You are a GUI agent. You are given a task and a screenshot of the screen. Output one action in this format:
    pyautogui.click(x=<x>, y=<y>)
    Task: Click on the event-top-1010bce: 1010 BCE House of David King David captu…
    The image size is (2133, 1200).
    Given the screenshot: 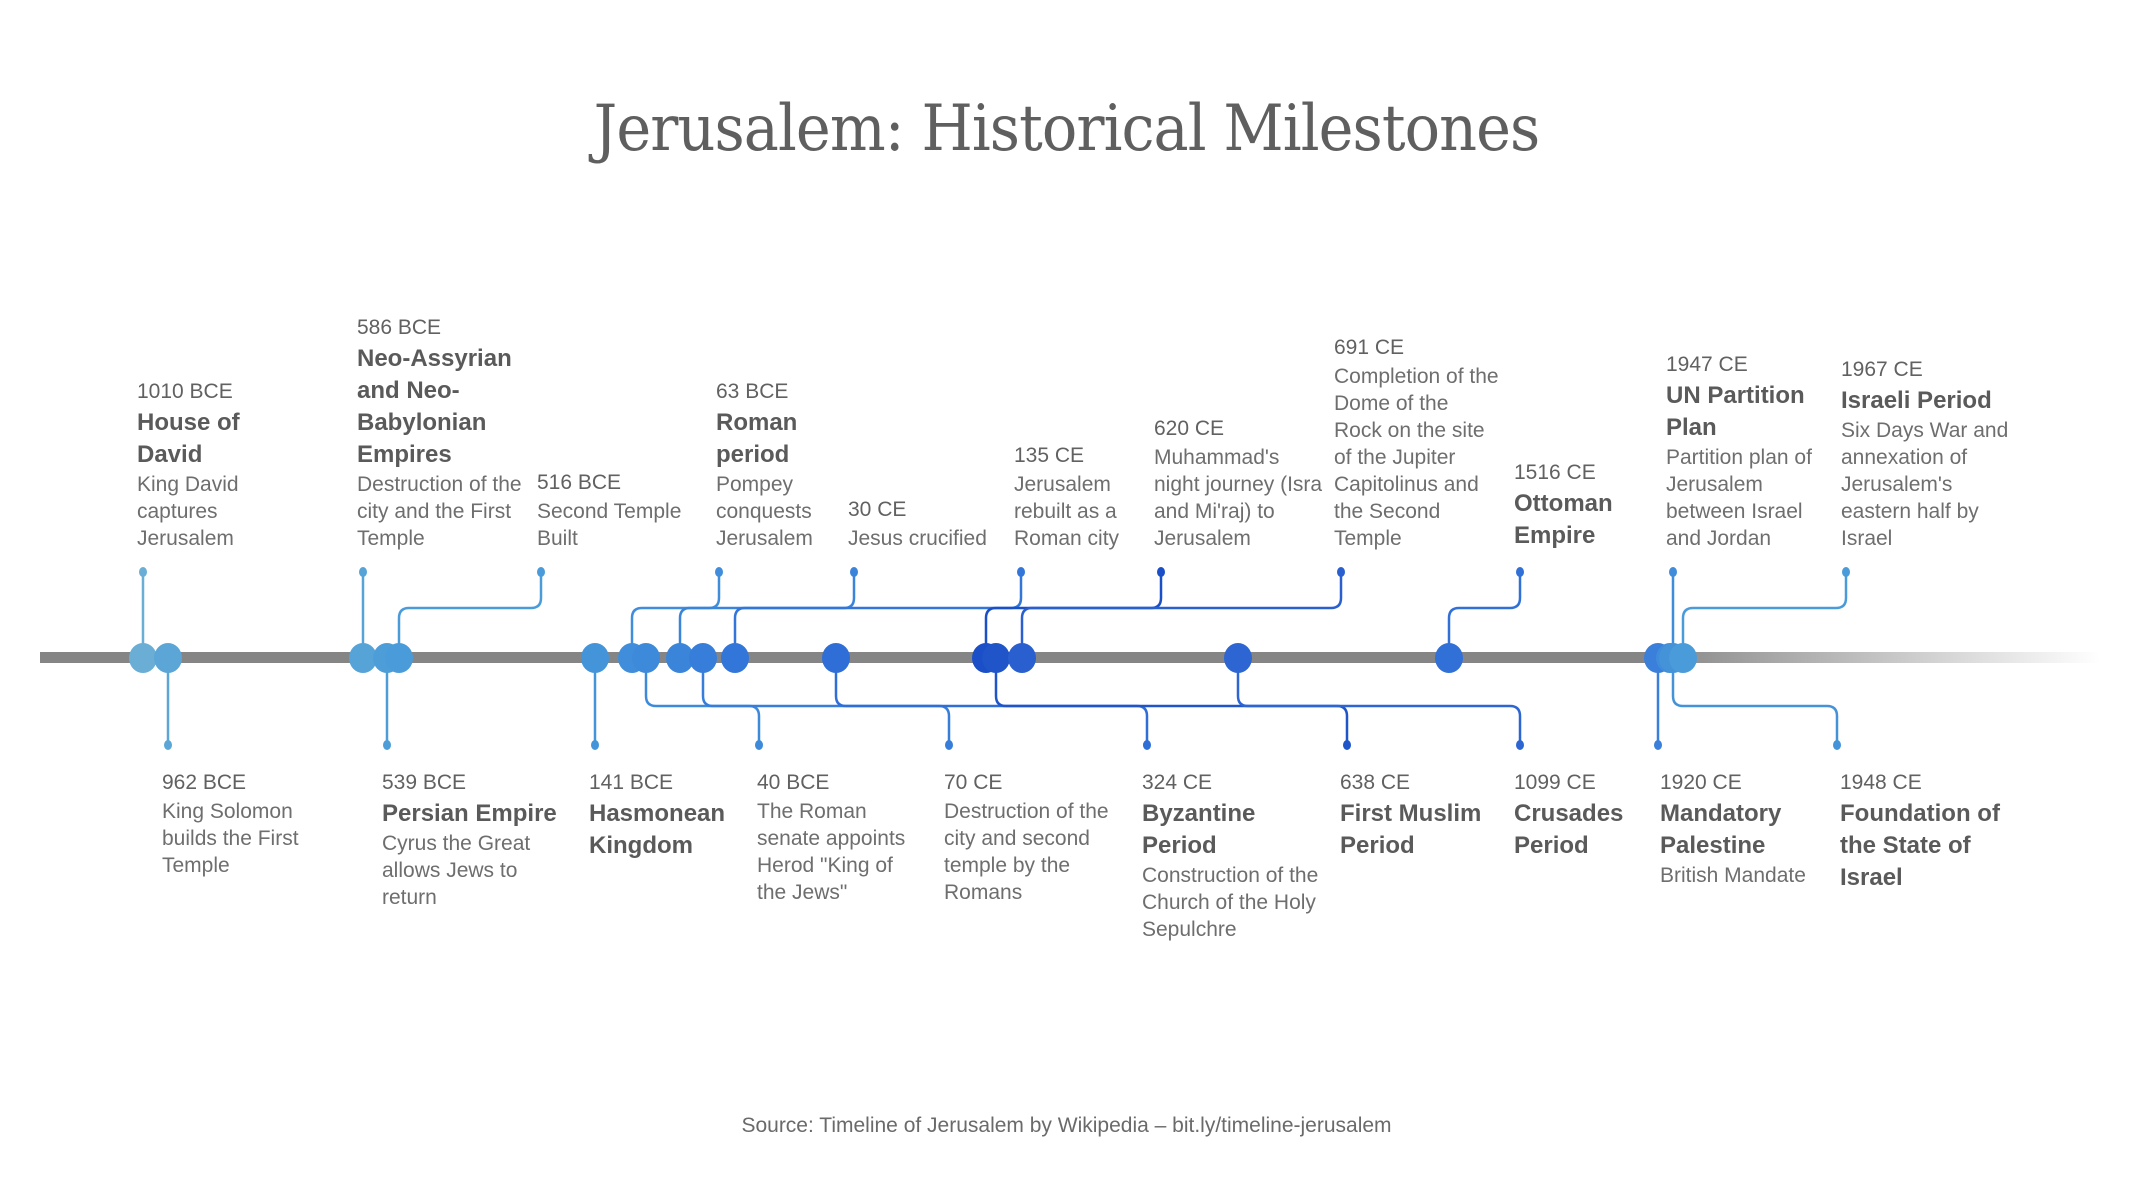 What is the action you would take?
    pyautogui.click(x=222, y=464)
    